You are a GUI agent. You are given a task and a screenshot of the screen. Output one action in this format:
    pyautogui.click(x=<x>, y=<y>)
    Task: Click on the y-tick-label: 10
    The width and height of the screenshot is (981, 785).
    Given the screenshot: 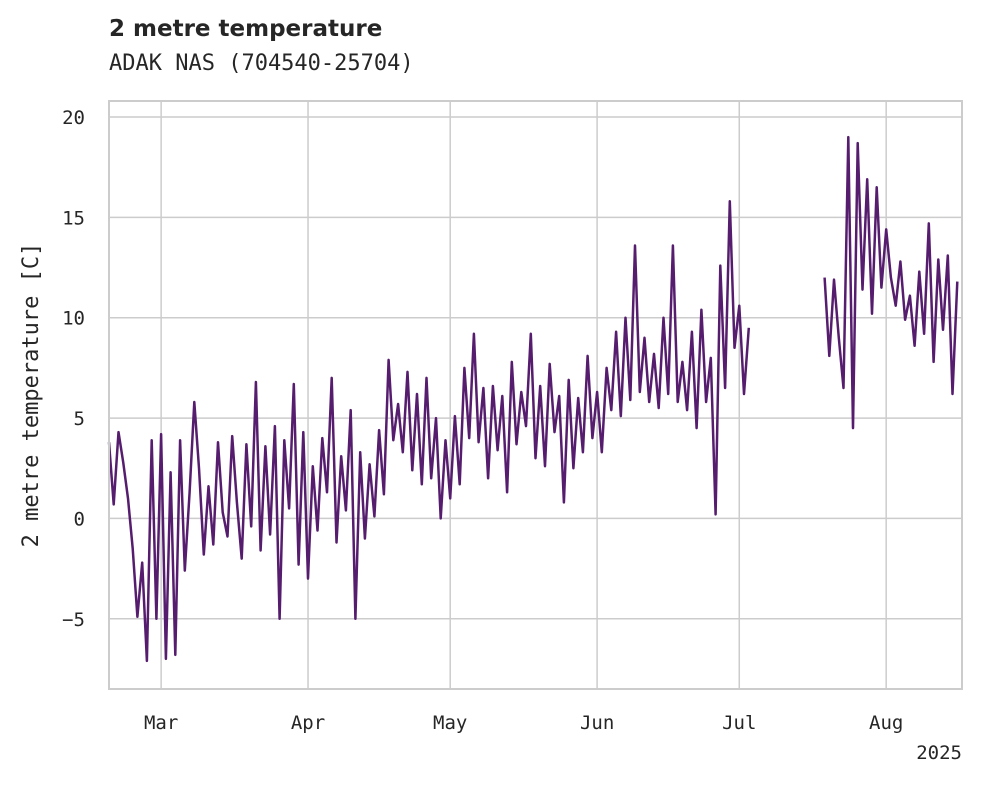 What is the action you would take?
    pyautogui.click(x=73, y=319)
    